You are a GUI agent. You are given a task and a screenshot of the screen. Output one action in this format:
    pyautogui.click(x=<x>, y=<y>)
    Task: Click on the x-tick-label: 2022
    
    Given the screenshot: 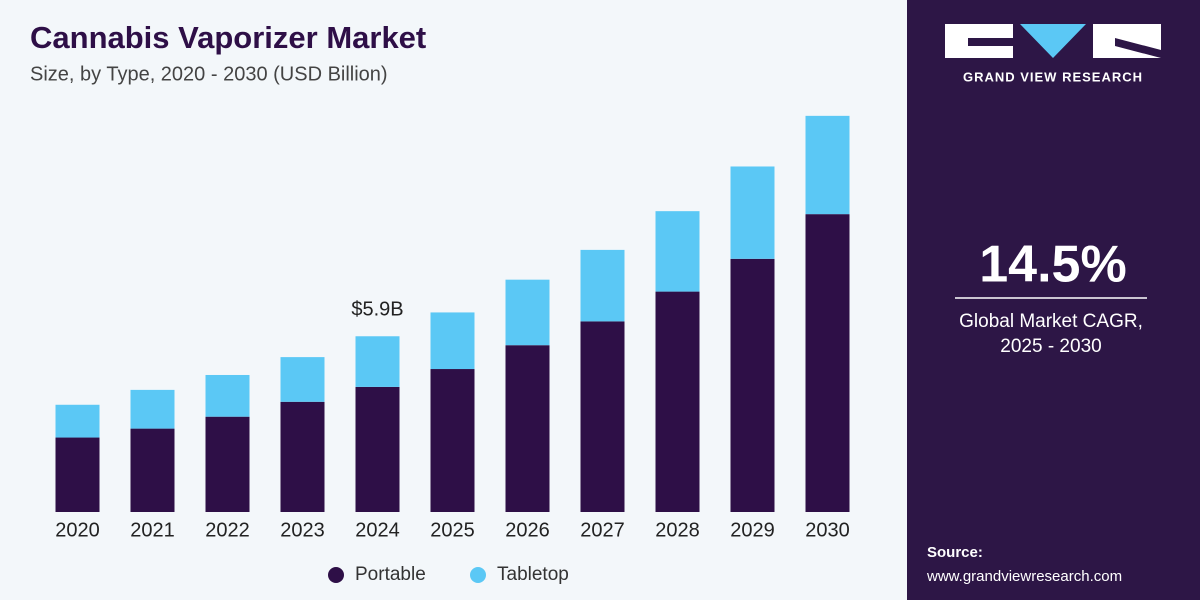 What is the action you would take?
    pyautogui.click(x=227, y=530)
    